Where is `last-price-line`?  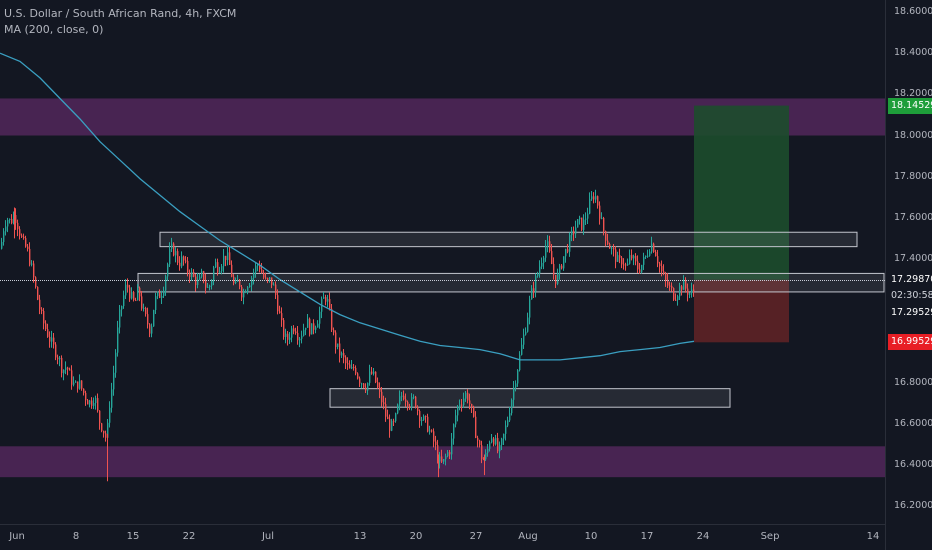
last-price-line is located at coordinates (442, 280).